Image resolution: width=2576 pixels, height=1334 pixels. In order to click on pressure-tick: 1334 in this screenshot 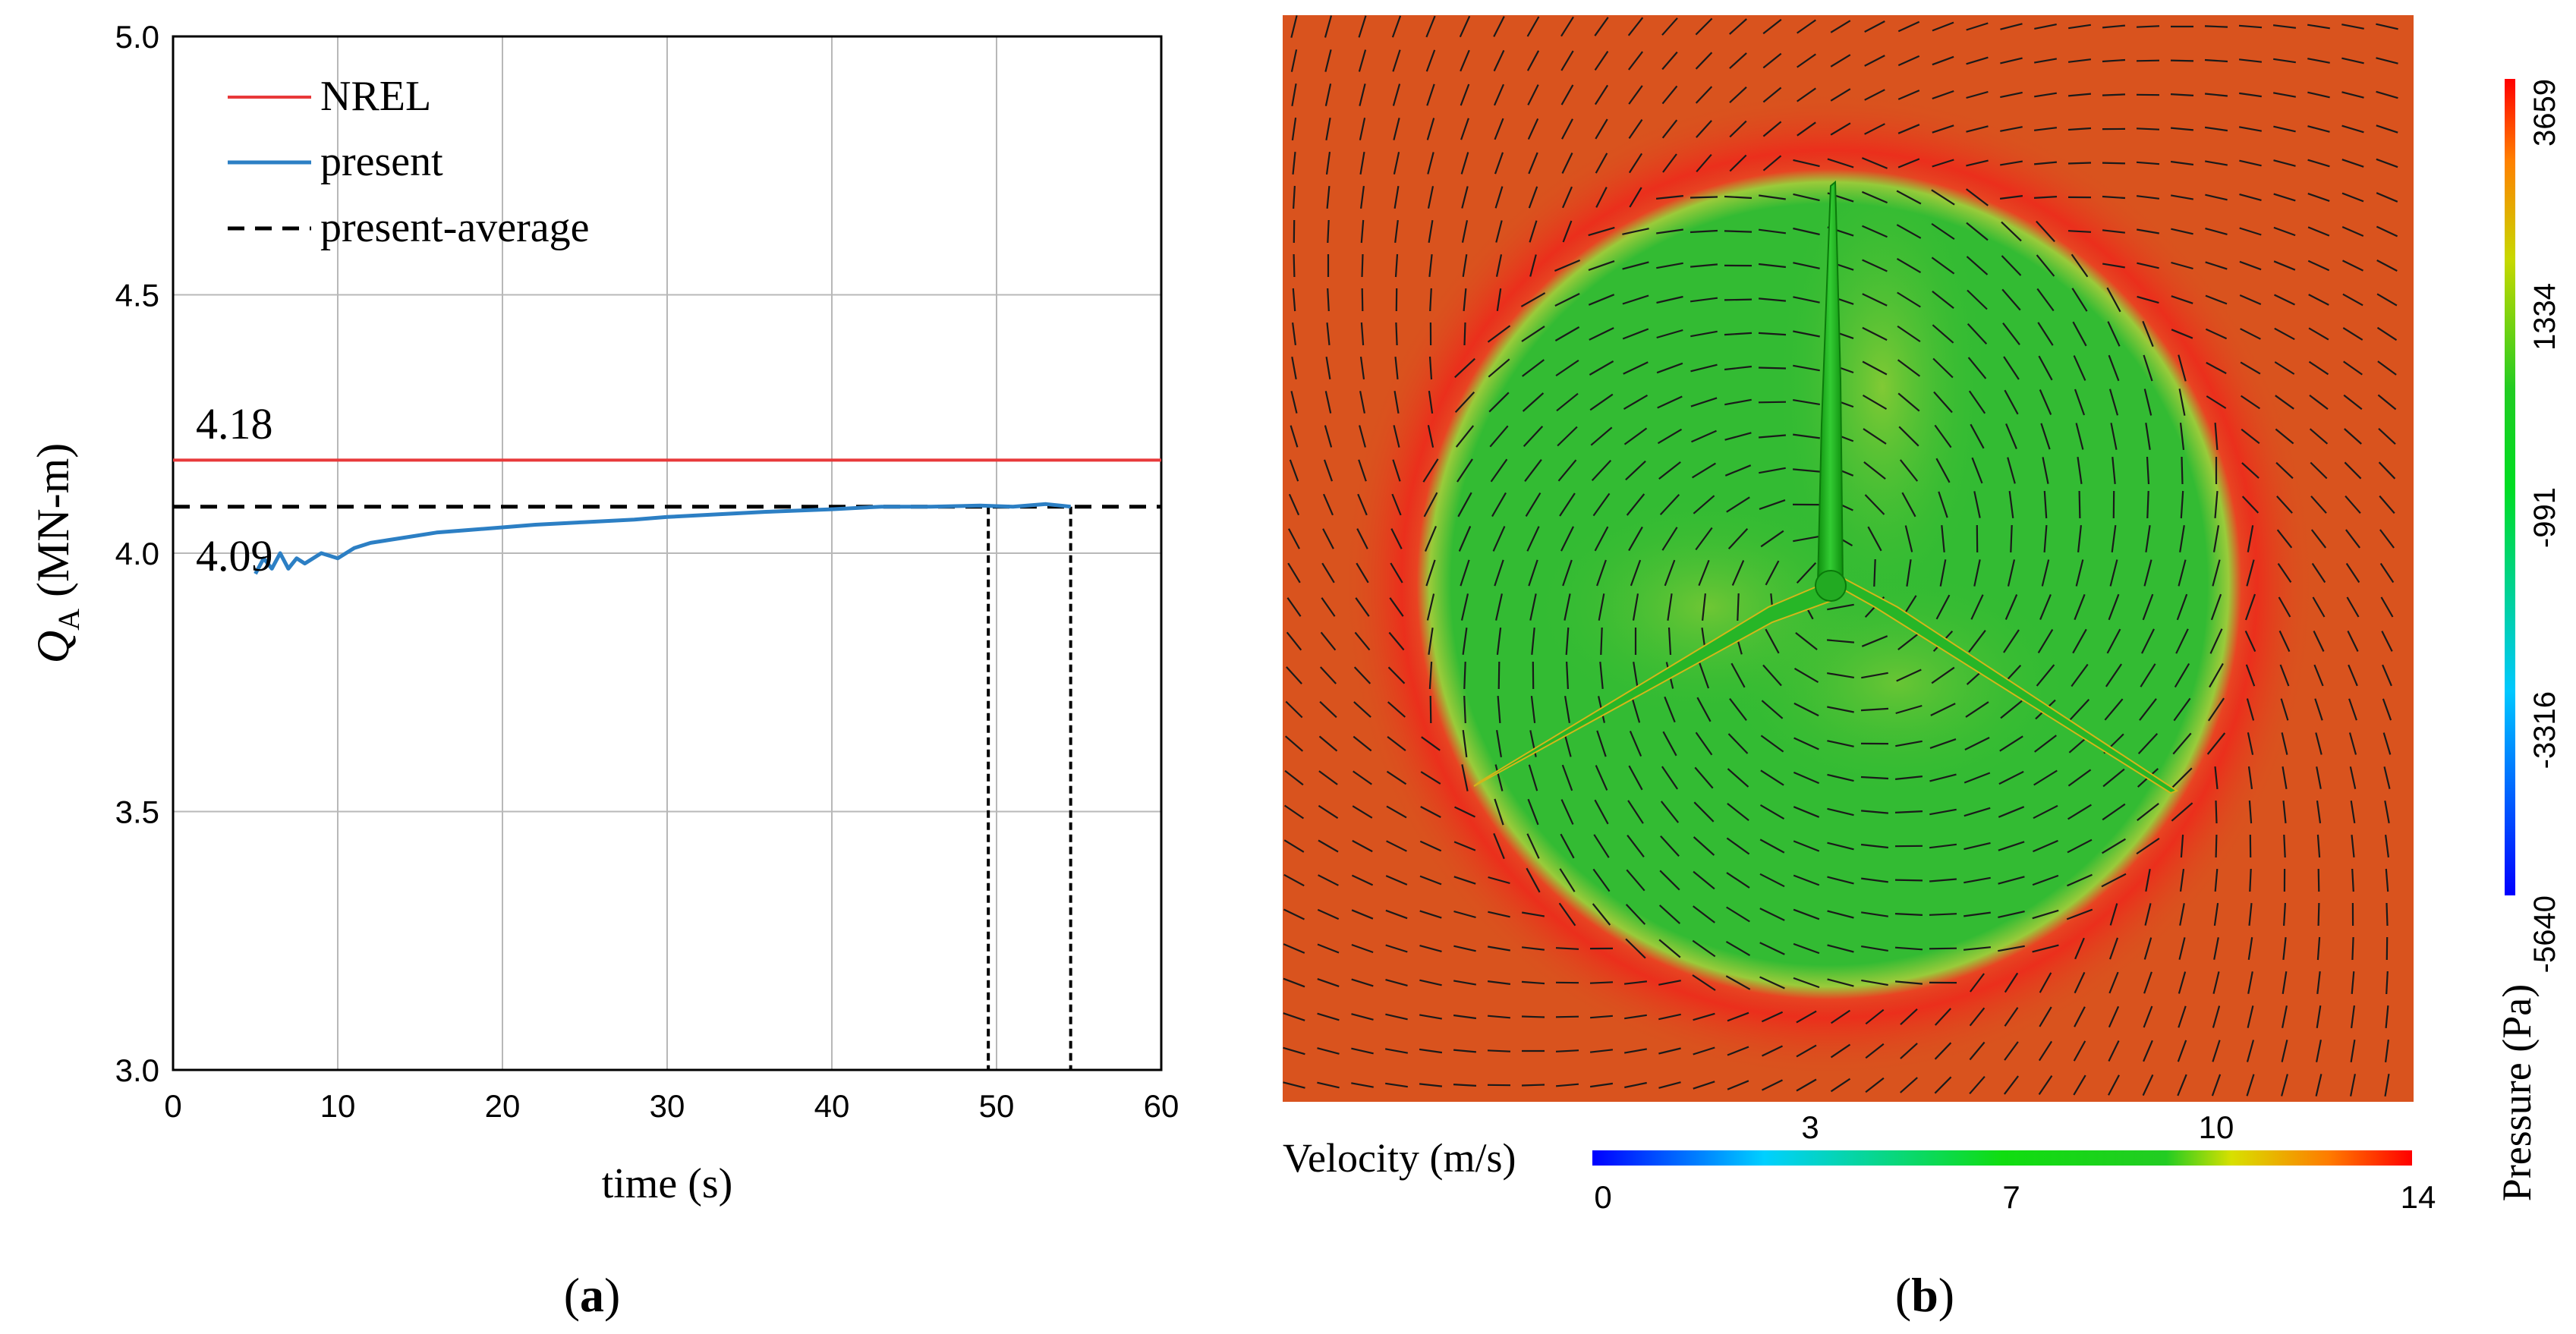, I will do `click(2545, 317)`.